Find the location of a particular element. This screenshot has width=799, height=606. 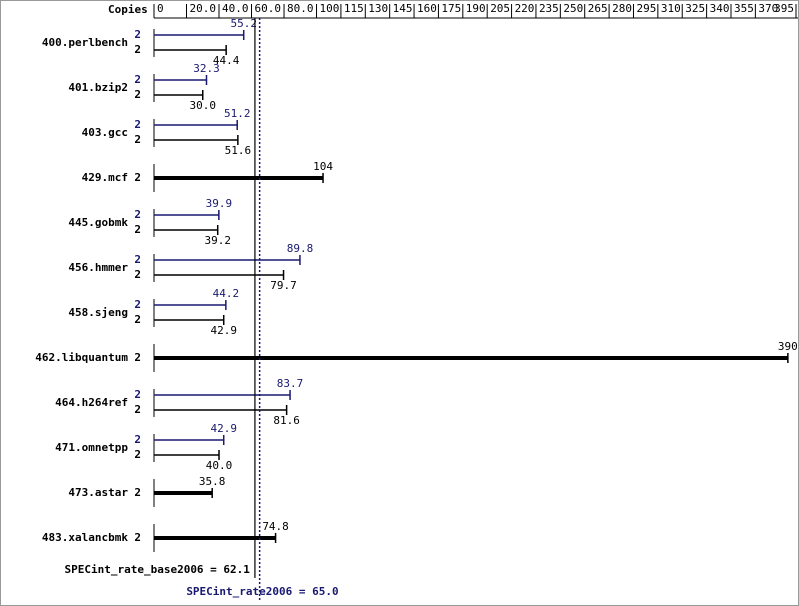

value-label: 104 is located at coordinates (323, 166).